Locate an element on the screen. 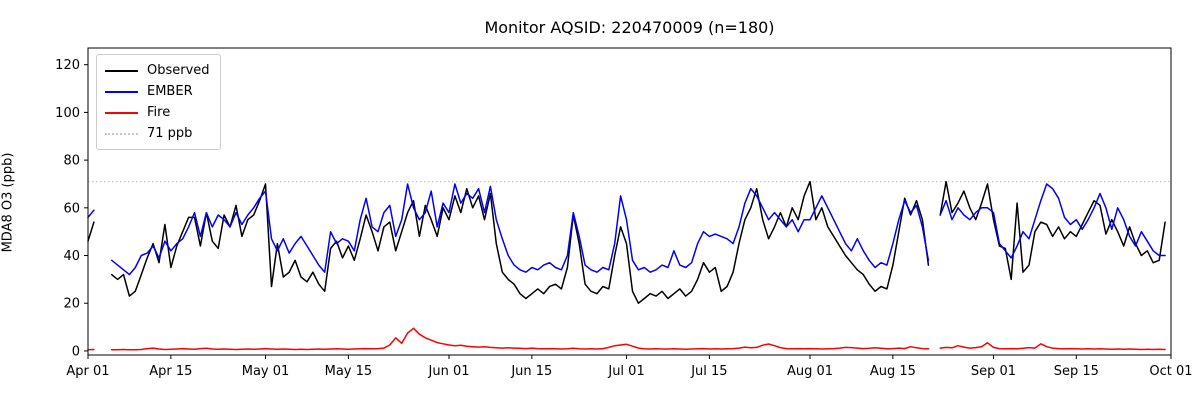 This screenshot has height=400, width=1200. chart-title: Monitor AQSID: 220470009 (n=180) is located at coordinates (629, 27).